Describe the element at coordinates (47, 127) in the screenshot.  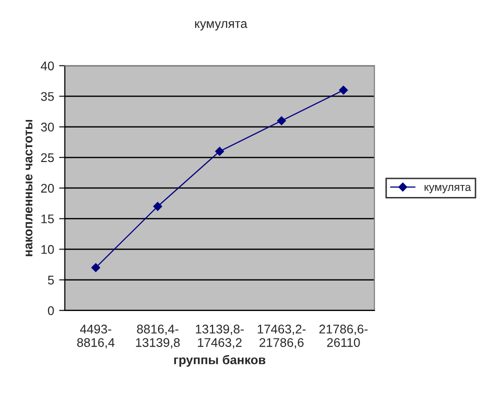
I see `y-tick-label: 30` at that location.